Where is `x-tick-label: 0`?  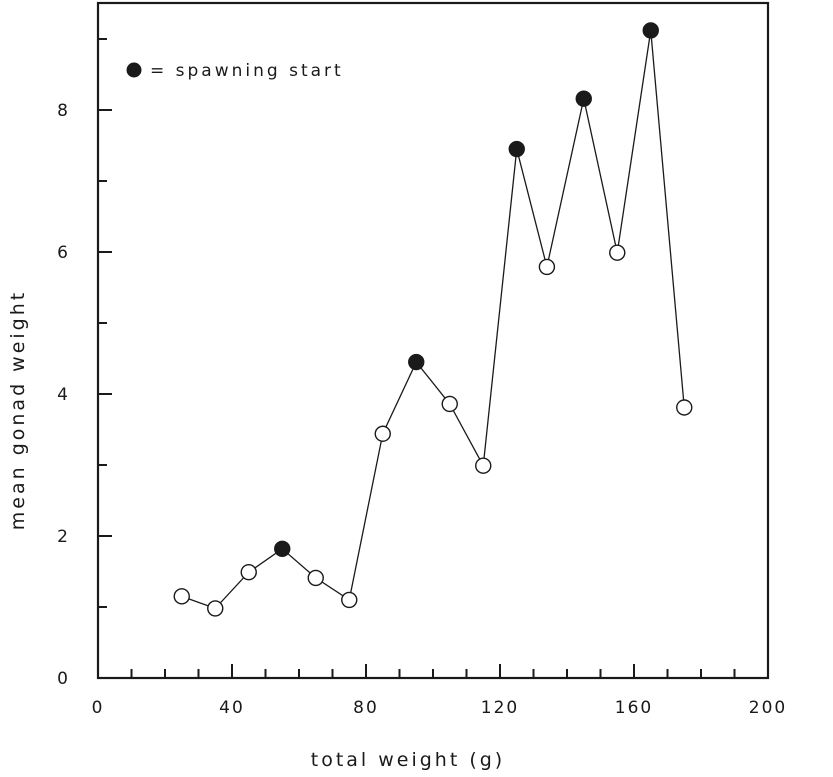
x-tick-label: 0 is located at coordinates (98, 708).